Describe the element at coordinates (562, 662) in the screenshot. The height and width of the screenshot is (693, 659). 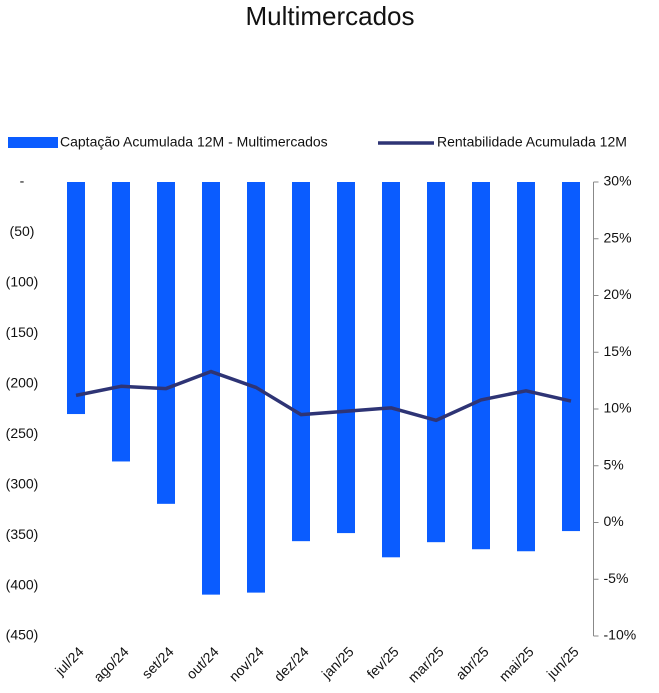
I see `x-tick-label: jun/25` at that location.